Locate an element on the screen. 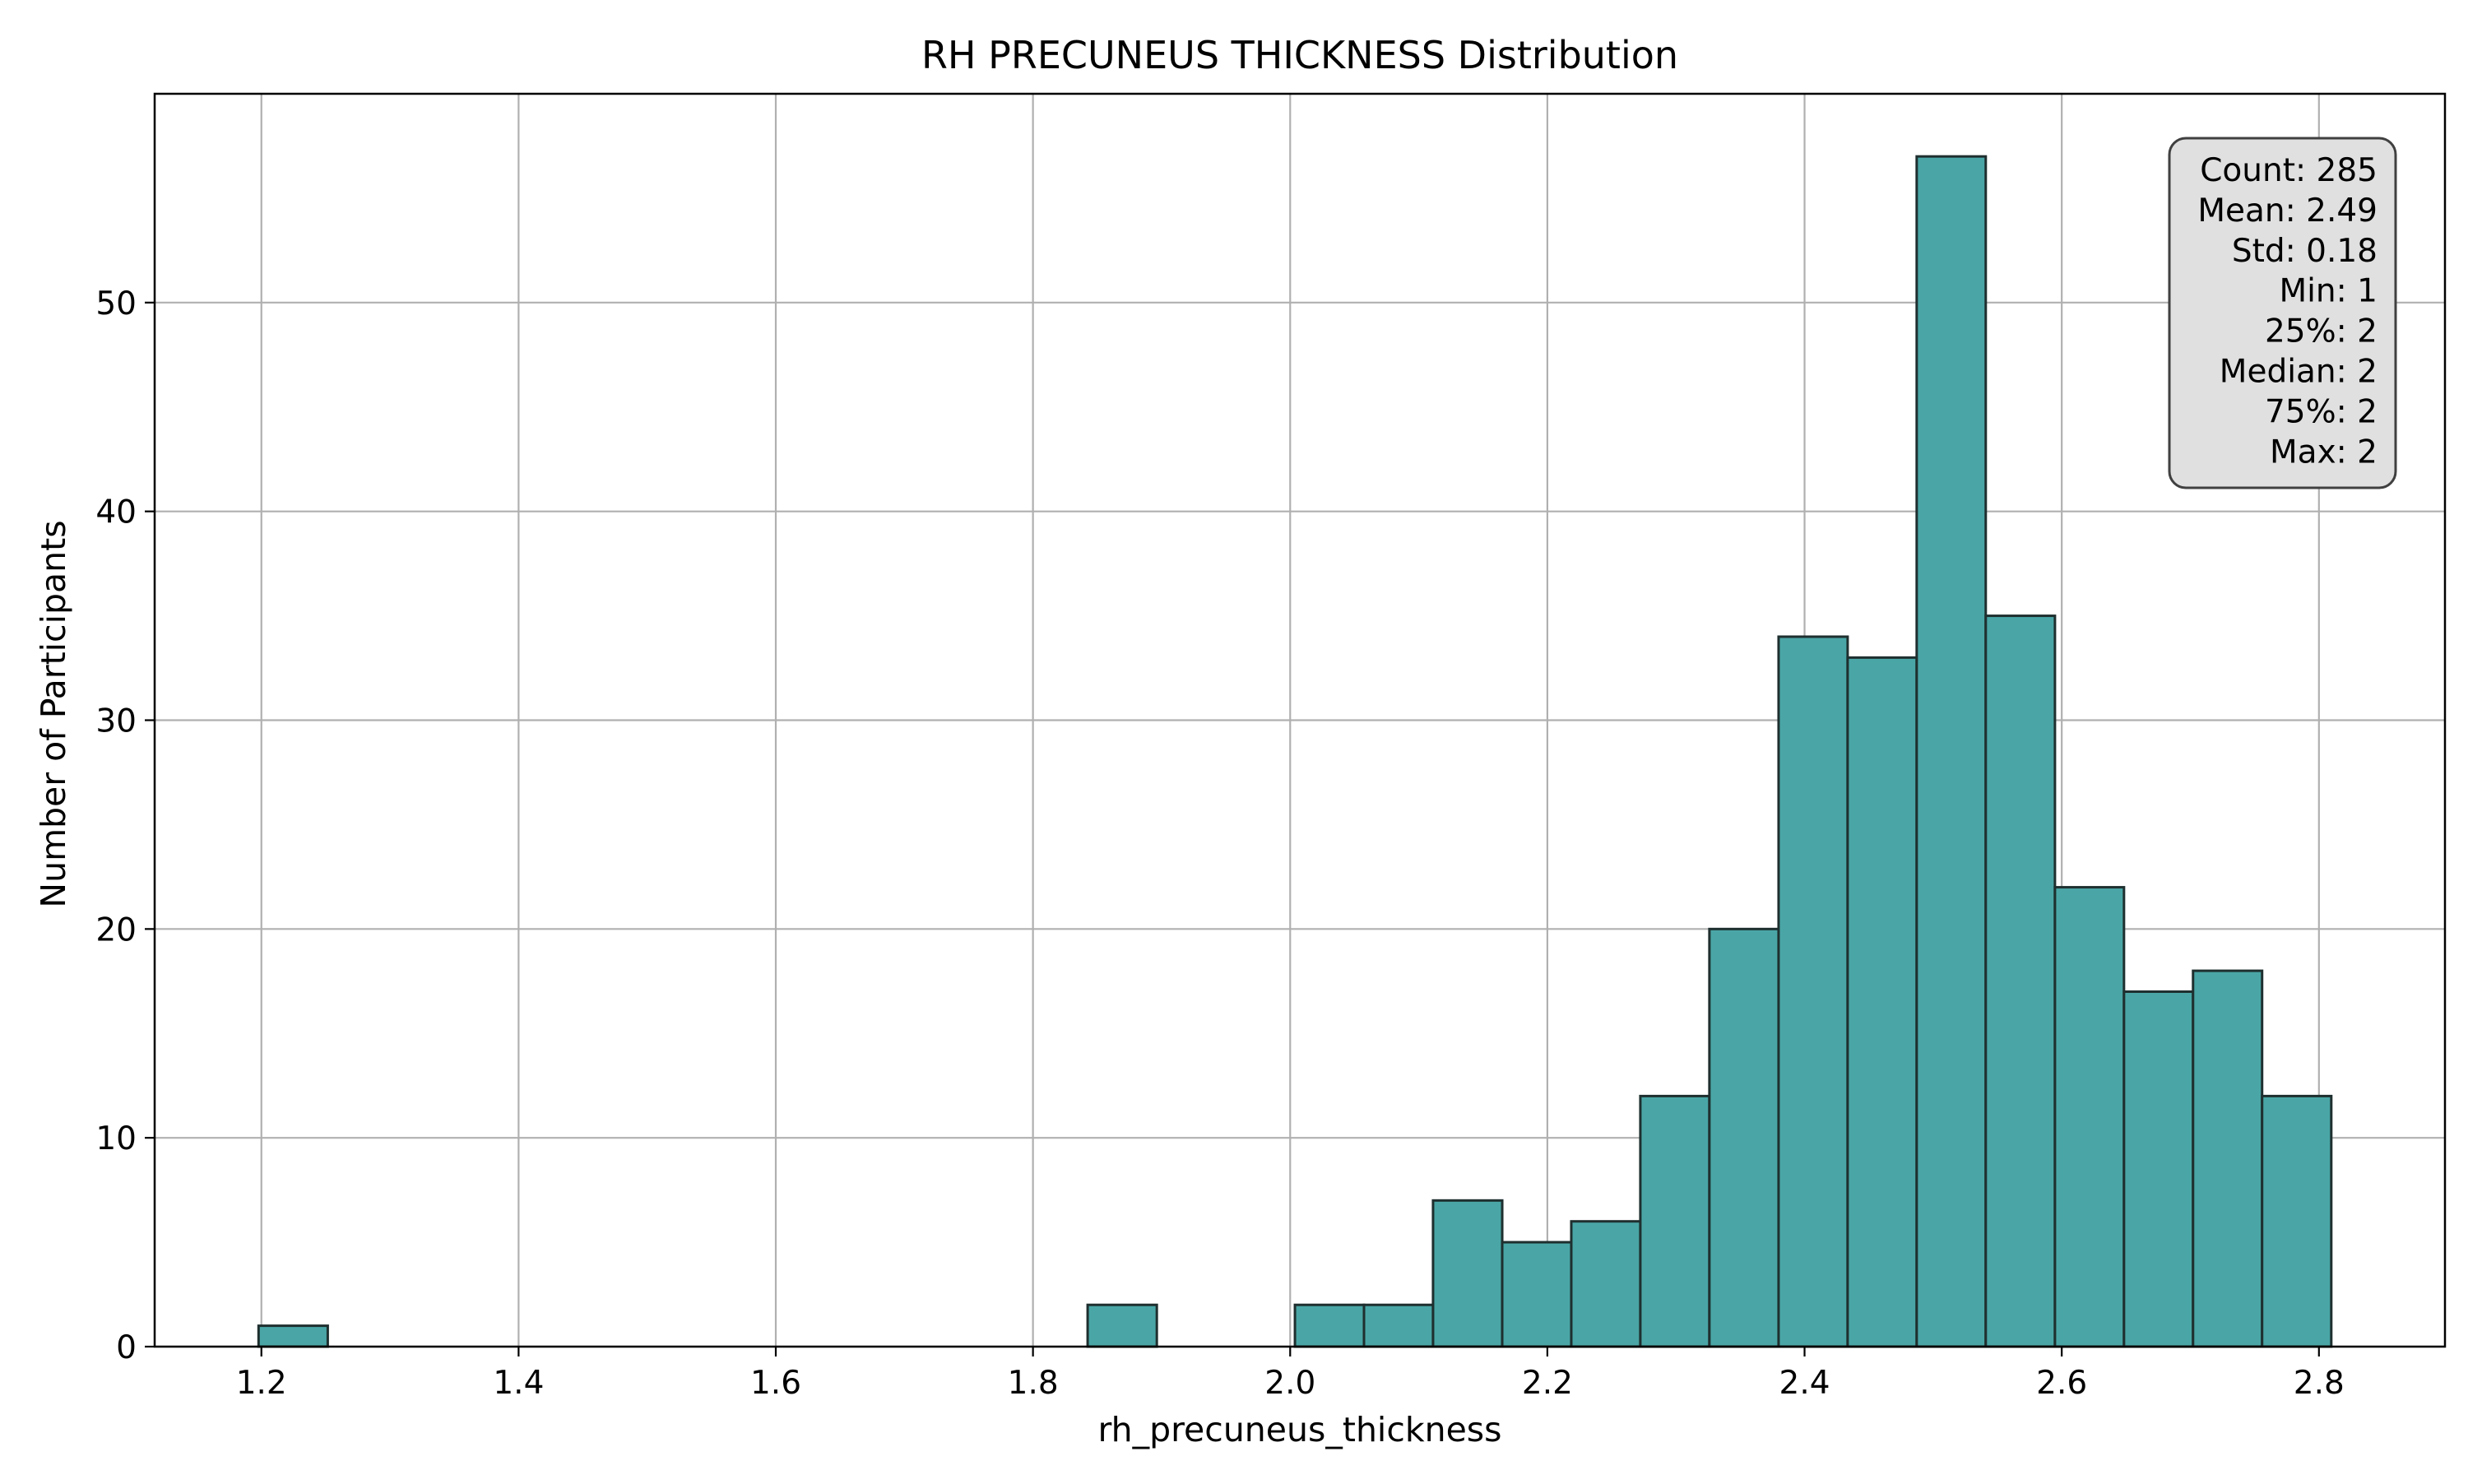  stats-line: Max: 2 is located at coordinates (2324, 452).